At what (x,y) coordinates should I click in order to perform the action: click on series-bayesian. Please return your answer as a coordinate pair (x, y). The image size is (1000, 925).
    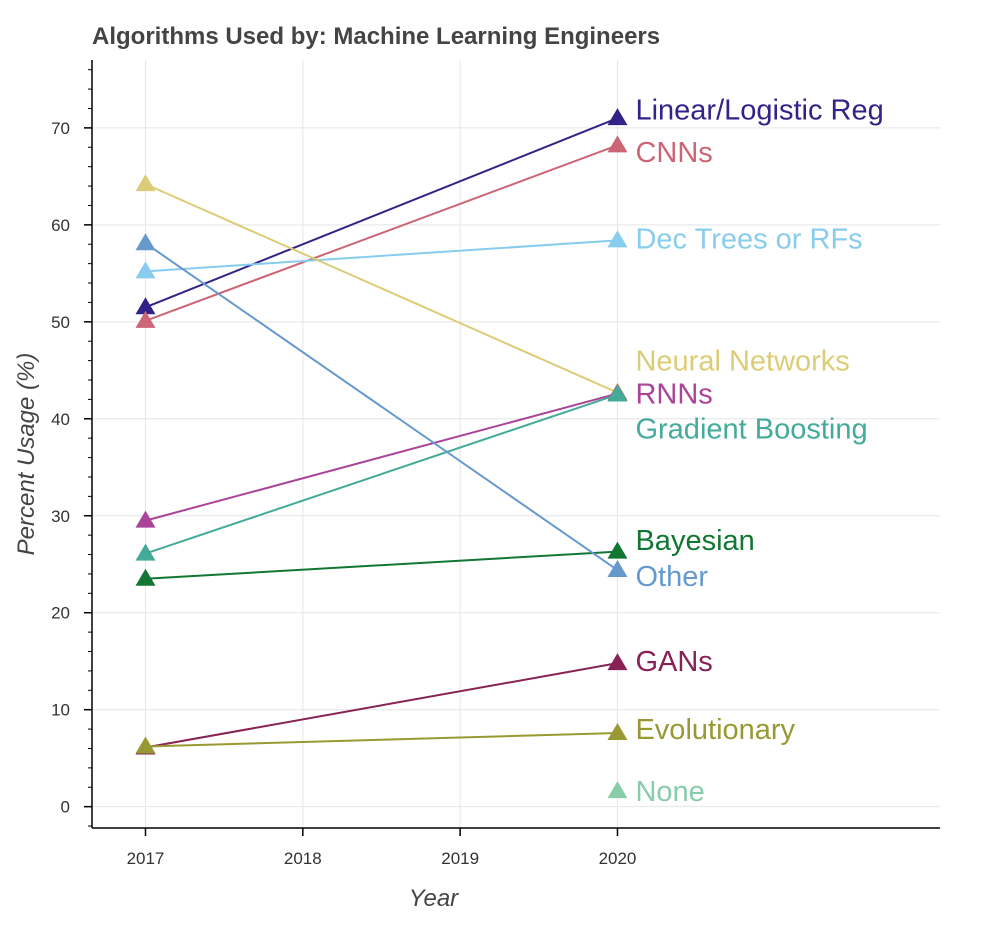
    Looking at the image, I should click on (381, 563).